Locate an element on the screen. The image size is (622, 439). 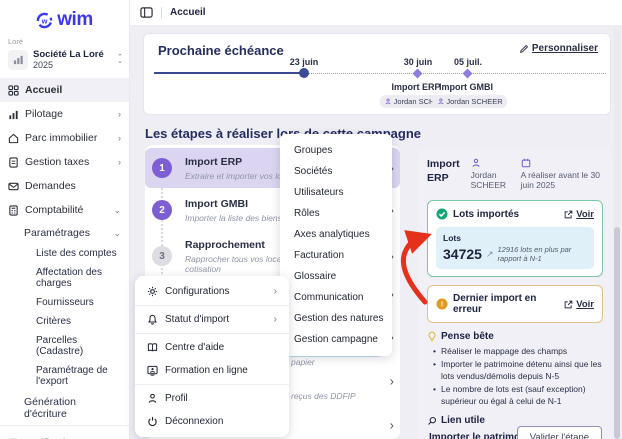
breadcrumb: Accueil is located at coordinates (188, 12).